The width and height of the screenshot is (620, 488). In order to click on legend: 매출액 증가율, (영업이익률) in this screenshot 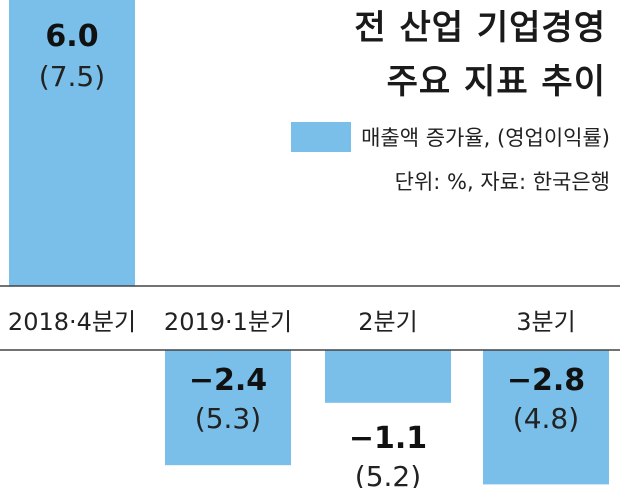, I will do `click(450, 137)`.